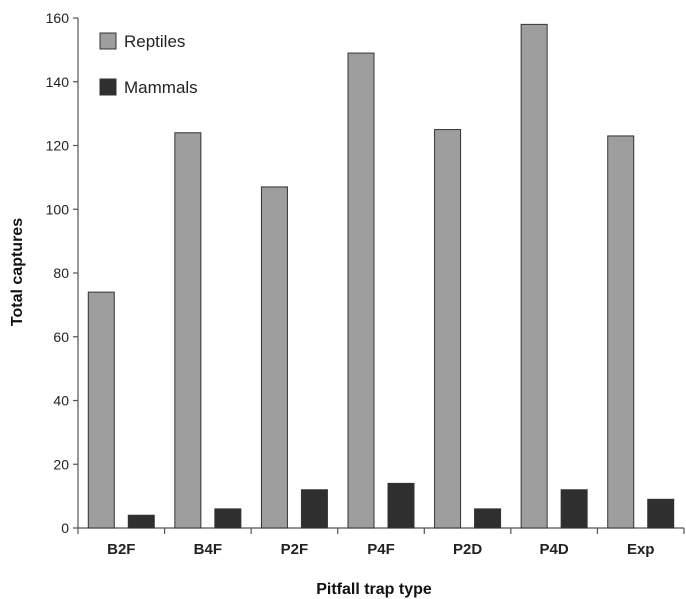 The width and height of the screenshot is (686, 599). I want to click on x-tick-label: Exp, so click(641, 549).